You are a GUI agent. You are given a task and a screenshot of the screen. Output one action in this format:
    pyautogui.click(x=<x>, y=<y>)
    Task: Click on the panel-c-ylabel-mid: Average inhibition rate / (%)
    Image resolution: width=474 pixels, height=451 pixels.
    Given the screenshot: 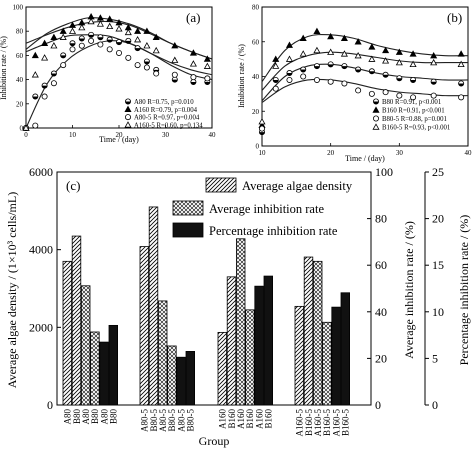 What is the action you would take?
    pyautogui.click(x=409, y=290)
    